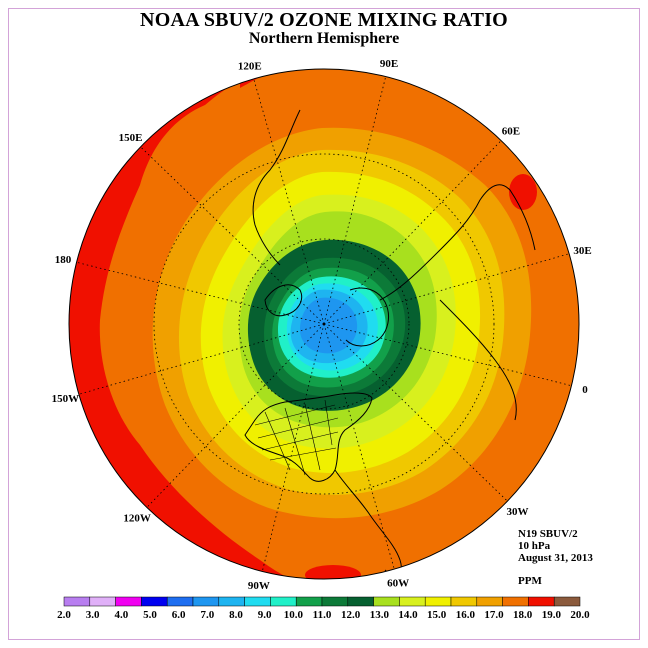 The image size is (648, 648). Describe the element at coordinates (437, 615) in the screenshot. I see `colorbar-tick-label: 15.0` at that location.